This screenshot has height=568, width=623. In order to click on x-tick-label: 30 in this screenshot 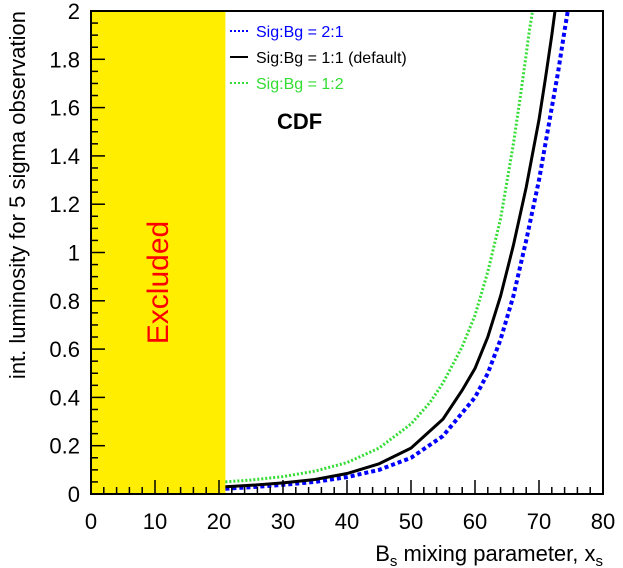, I will do `click(283, 521)`.